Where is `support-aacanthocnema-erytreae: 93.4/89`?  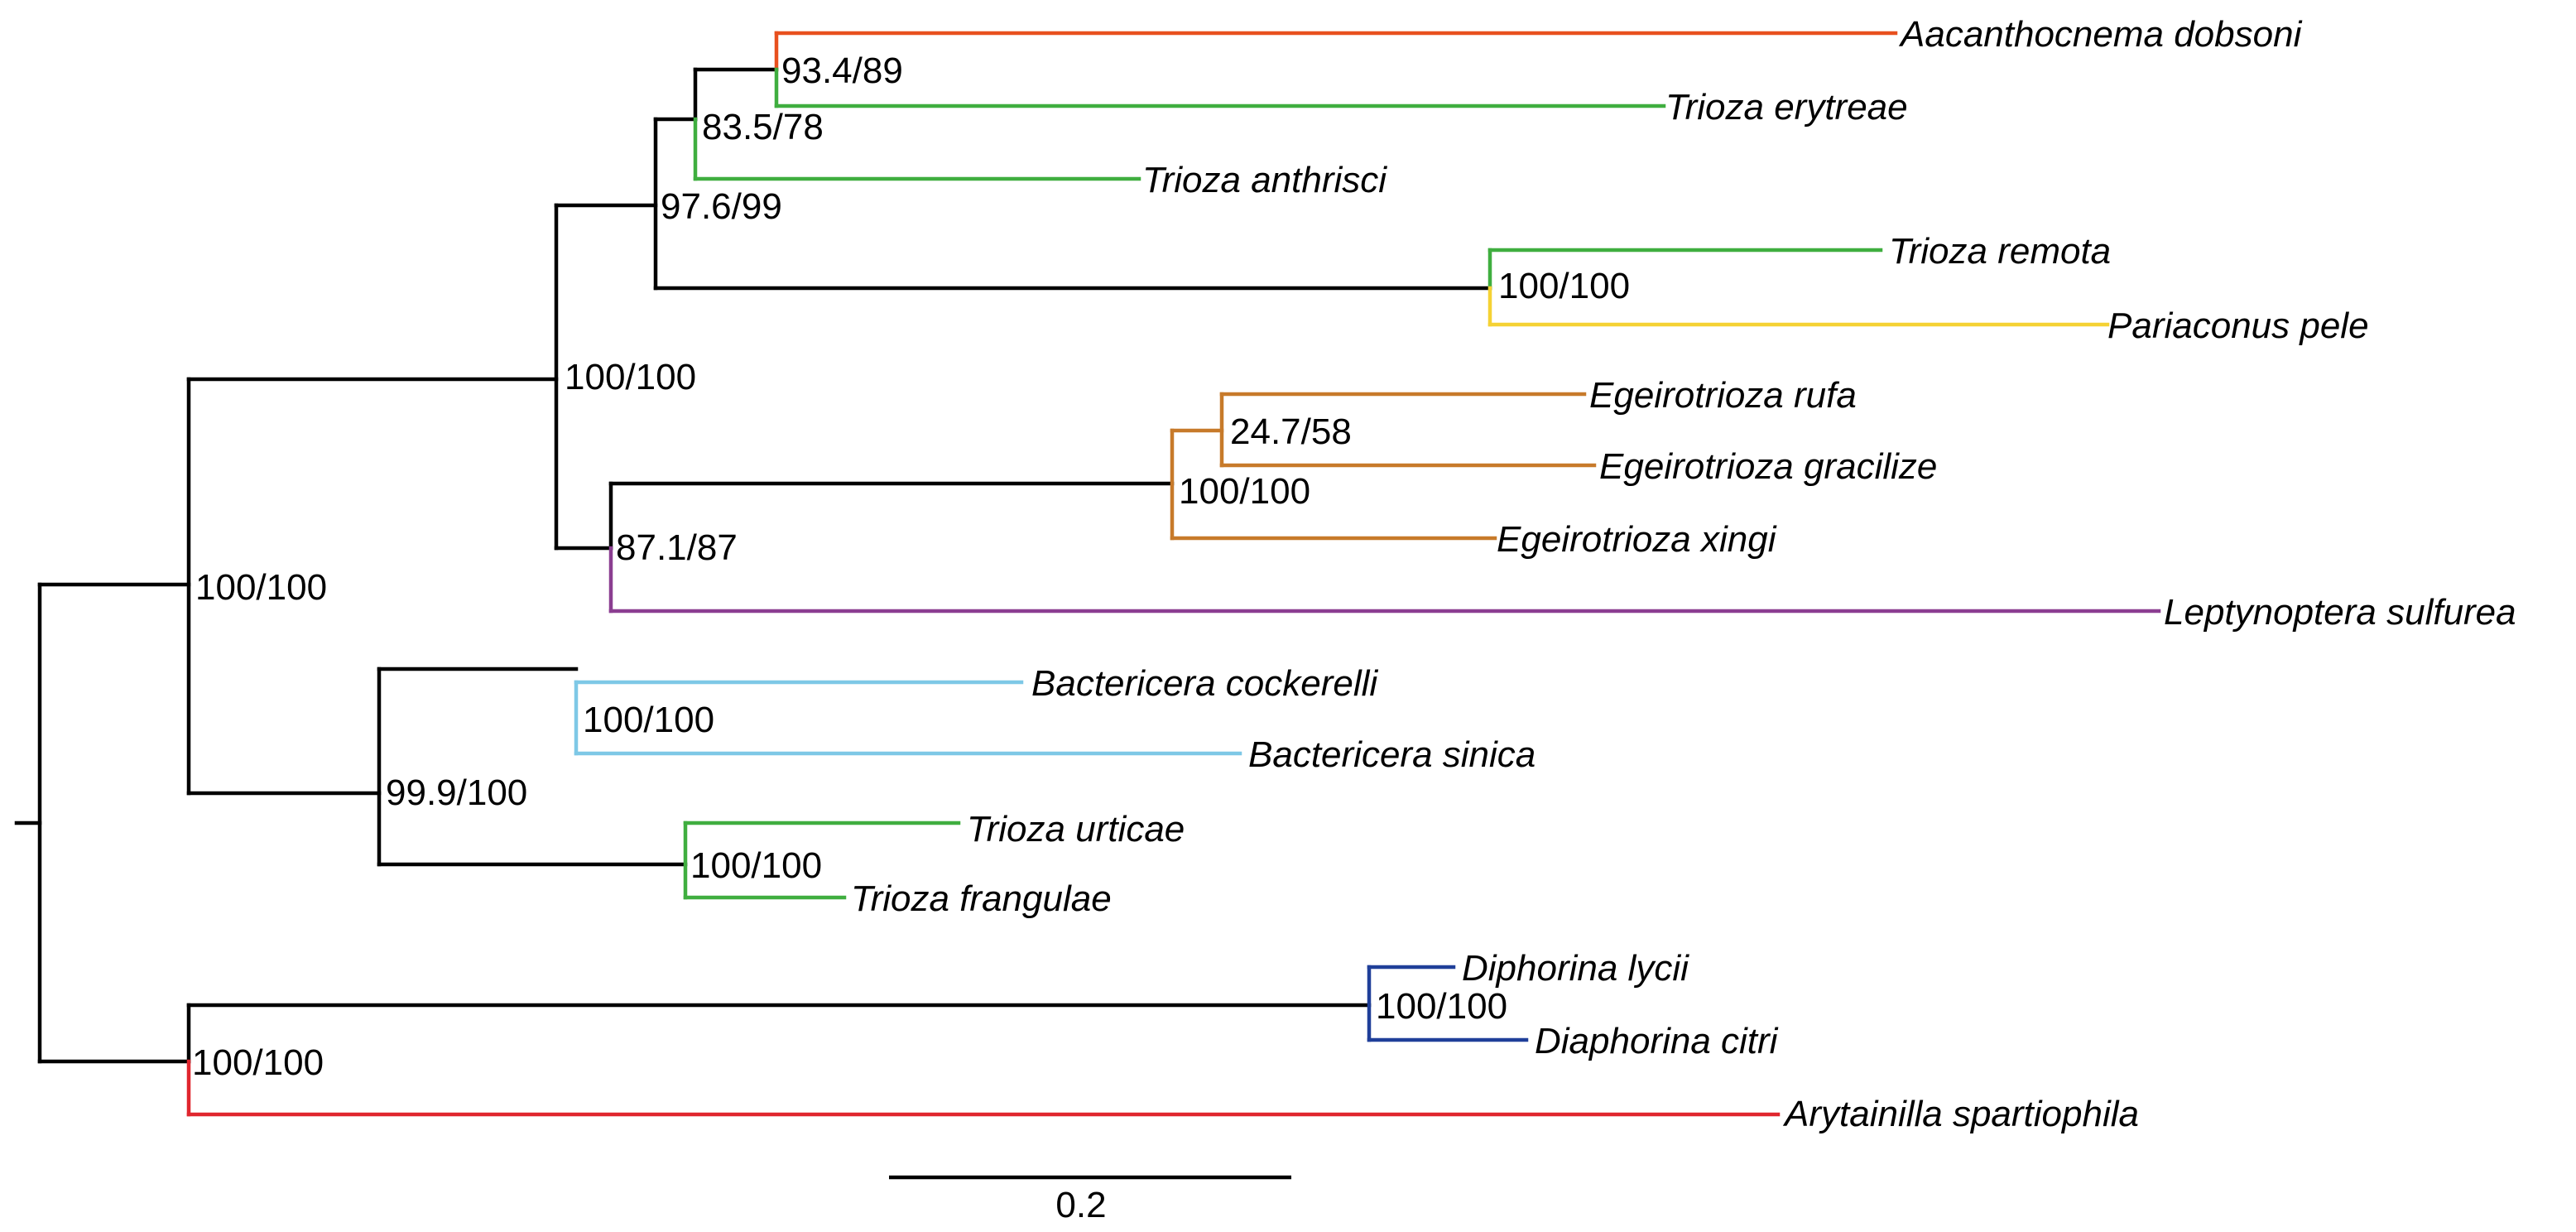 support-aacanthocnema-erytreae: 93.4/89 is located at coordinates (842, 71).